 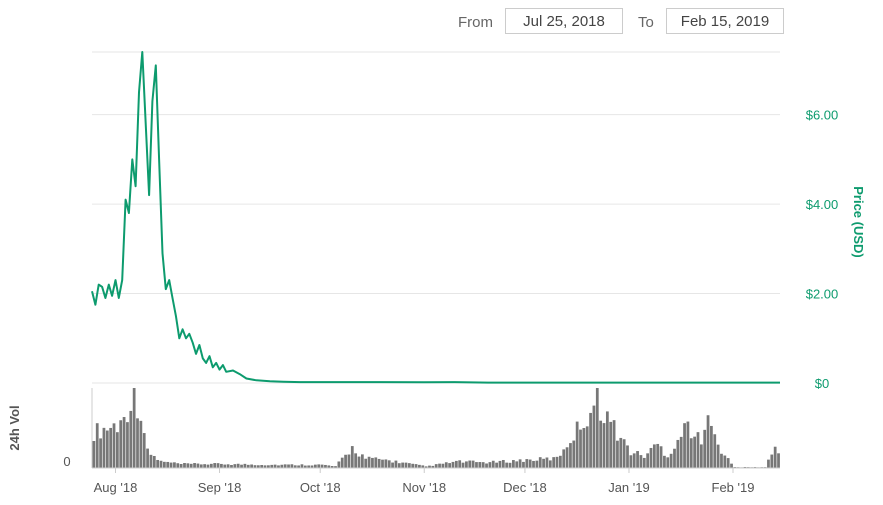 I want to click on price-tick-label: $2.00, so click(x=822, y=294).